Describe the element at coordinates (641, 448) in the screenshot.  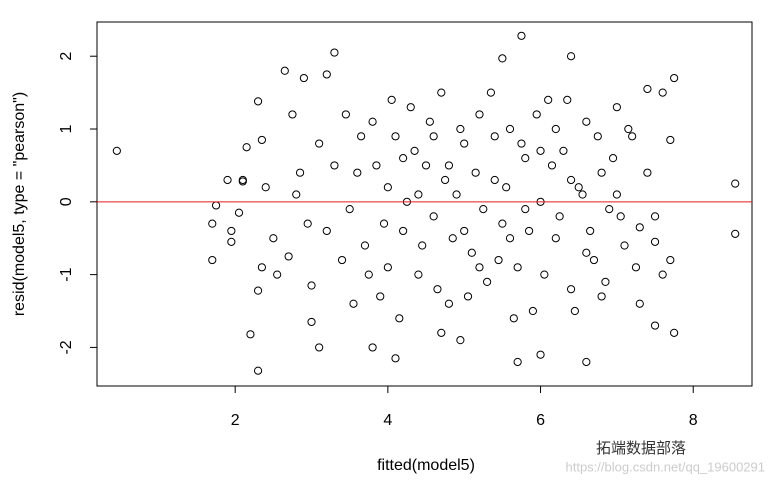
I see `watermark-brand: 拓端数据部落` at that location.